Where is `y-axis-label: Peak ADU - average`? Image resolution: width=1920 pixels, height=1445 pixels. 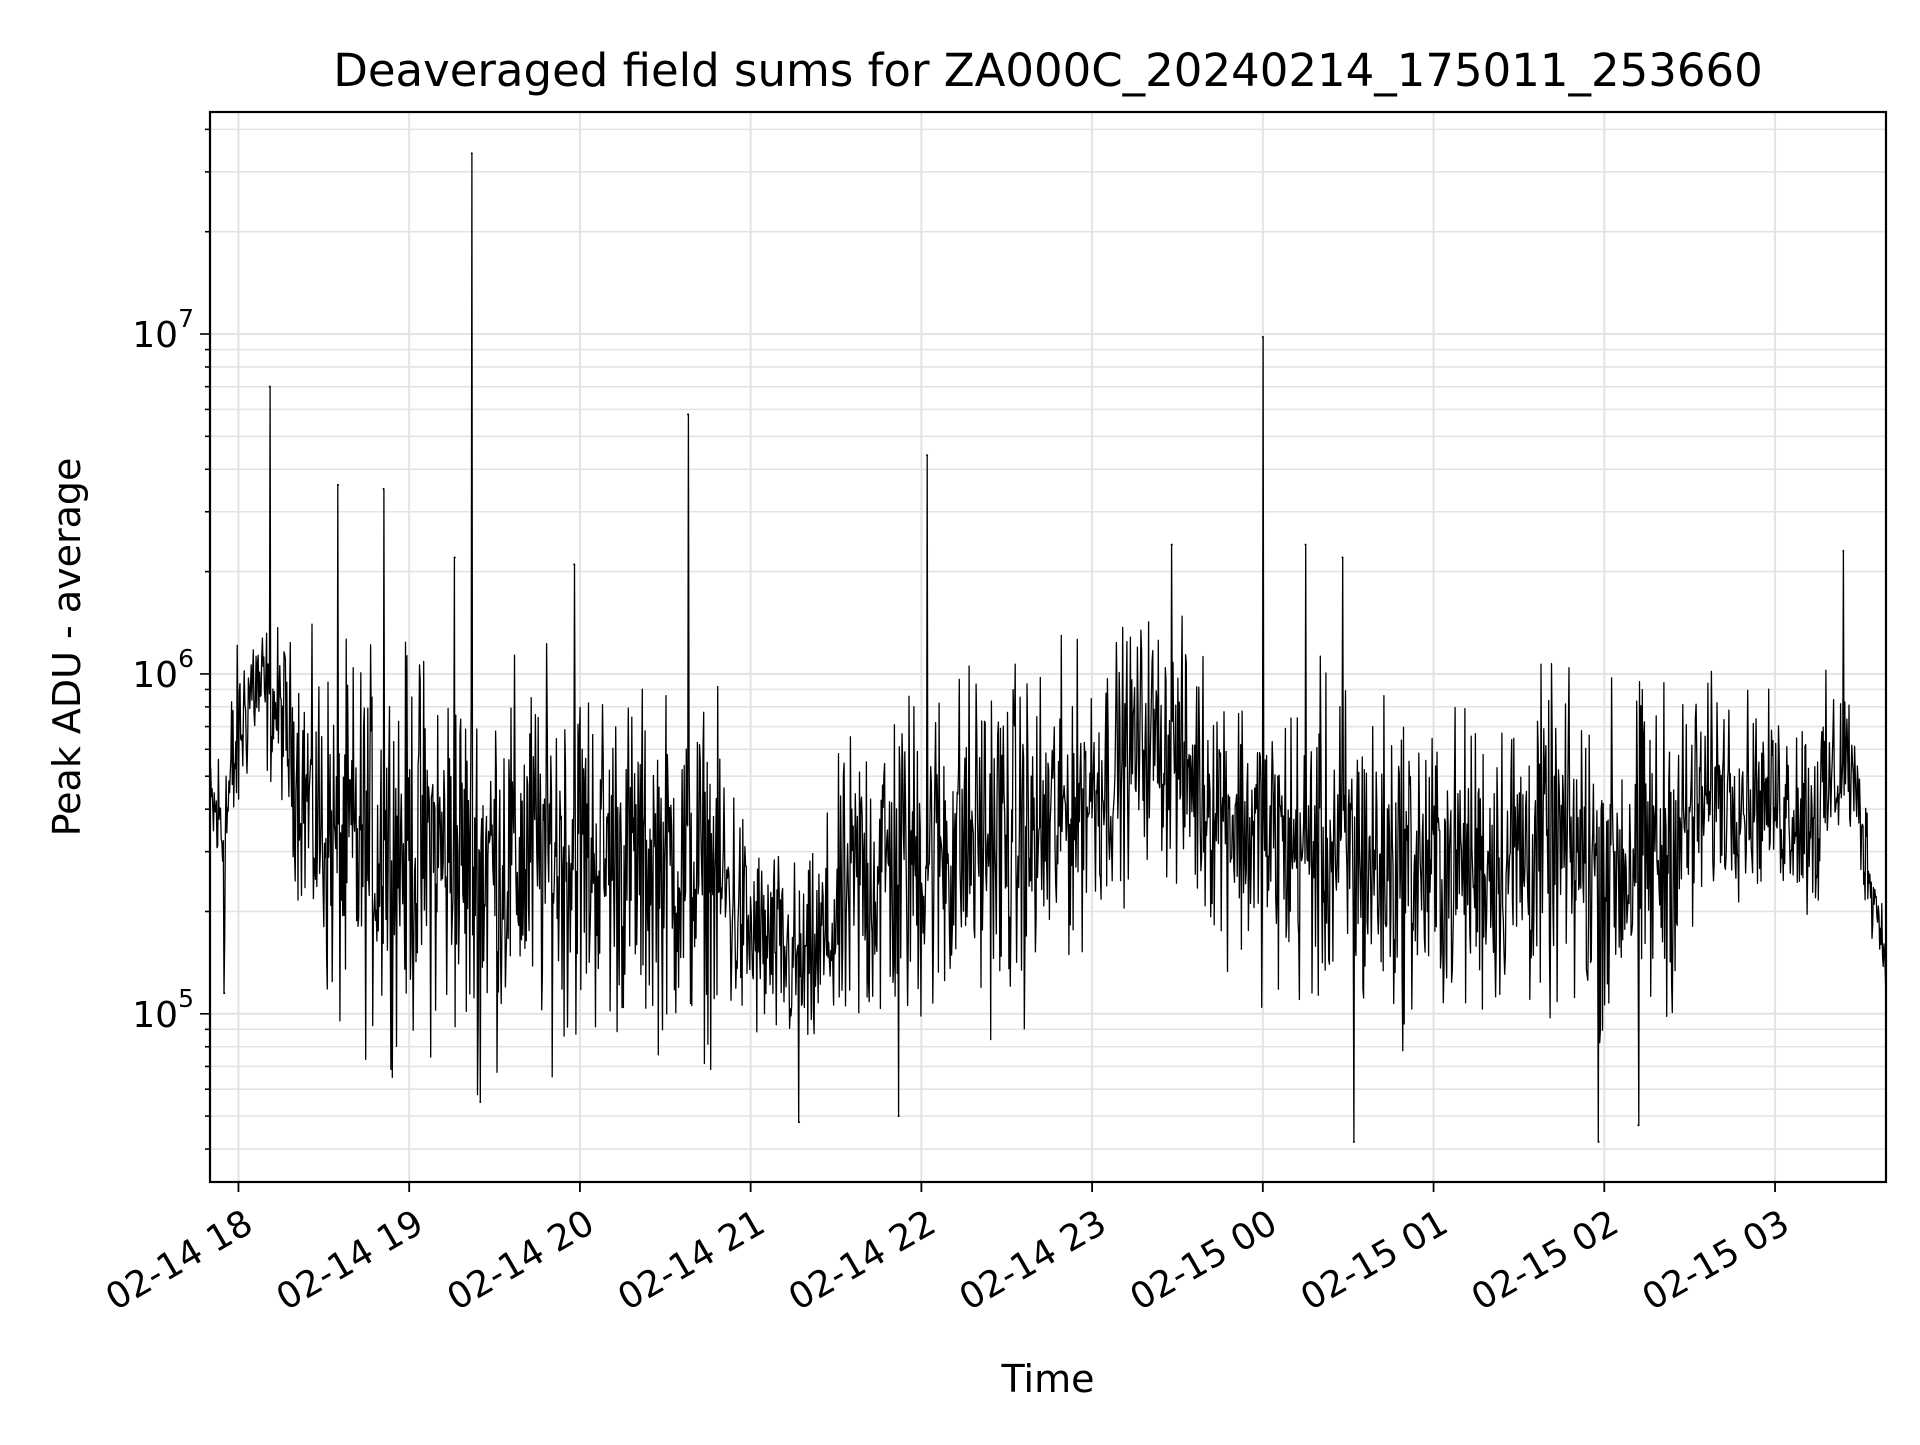 y-axis-label: Peak ADU - average is located at coordinates (67, 647).